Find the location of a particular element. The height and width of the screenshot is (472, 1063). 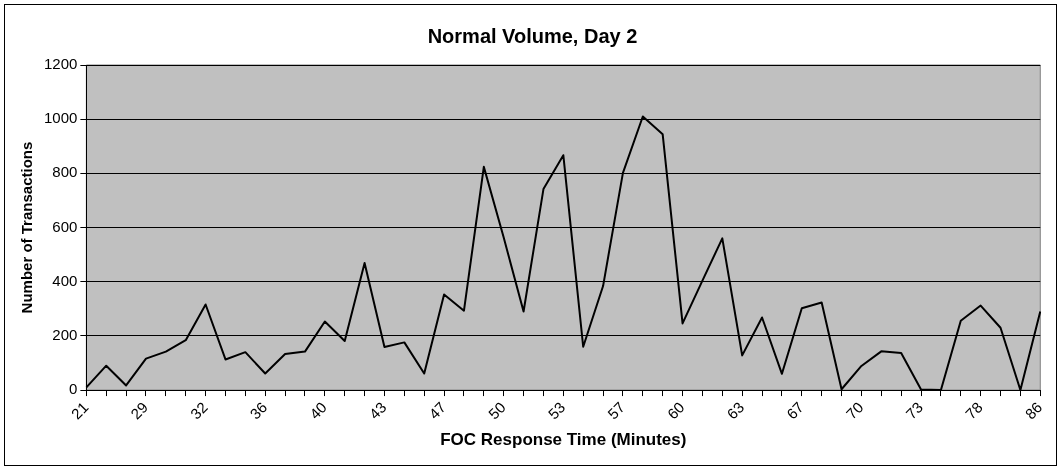

x-tick-label: 86 is located at coordinates (1033, 410).